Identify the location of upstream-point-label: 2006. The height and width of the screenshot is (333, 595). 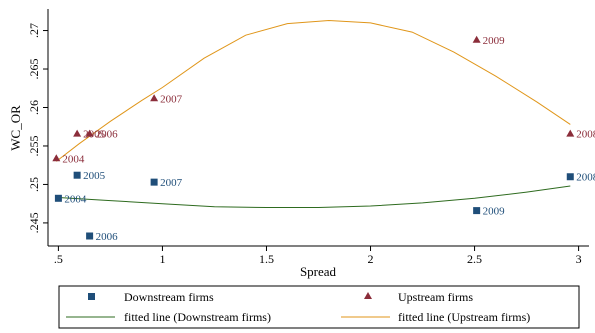
(107, 135).